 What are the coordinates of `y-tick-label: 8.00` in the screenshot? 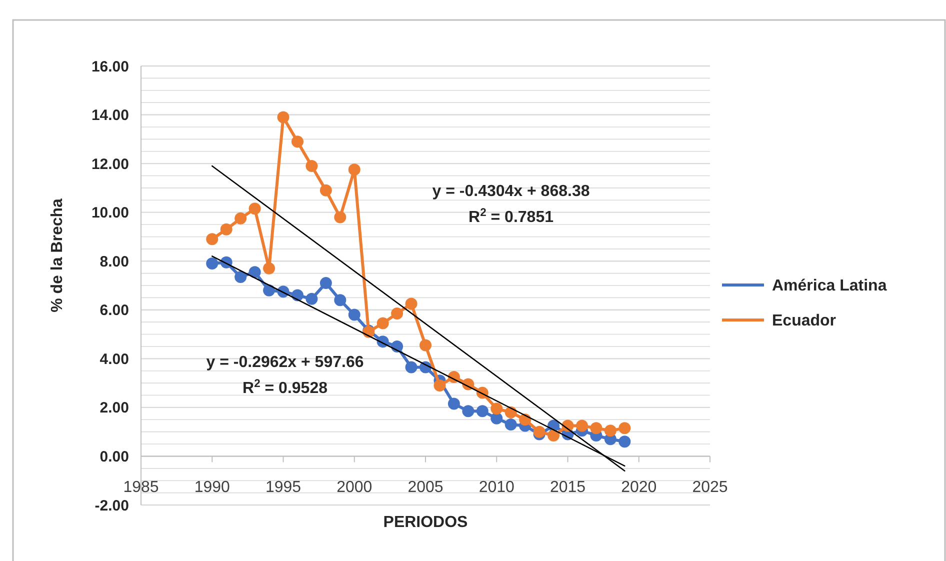 It's located at (114, 261).